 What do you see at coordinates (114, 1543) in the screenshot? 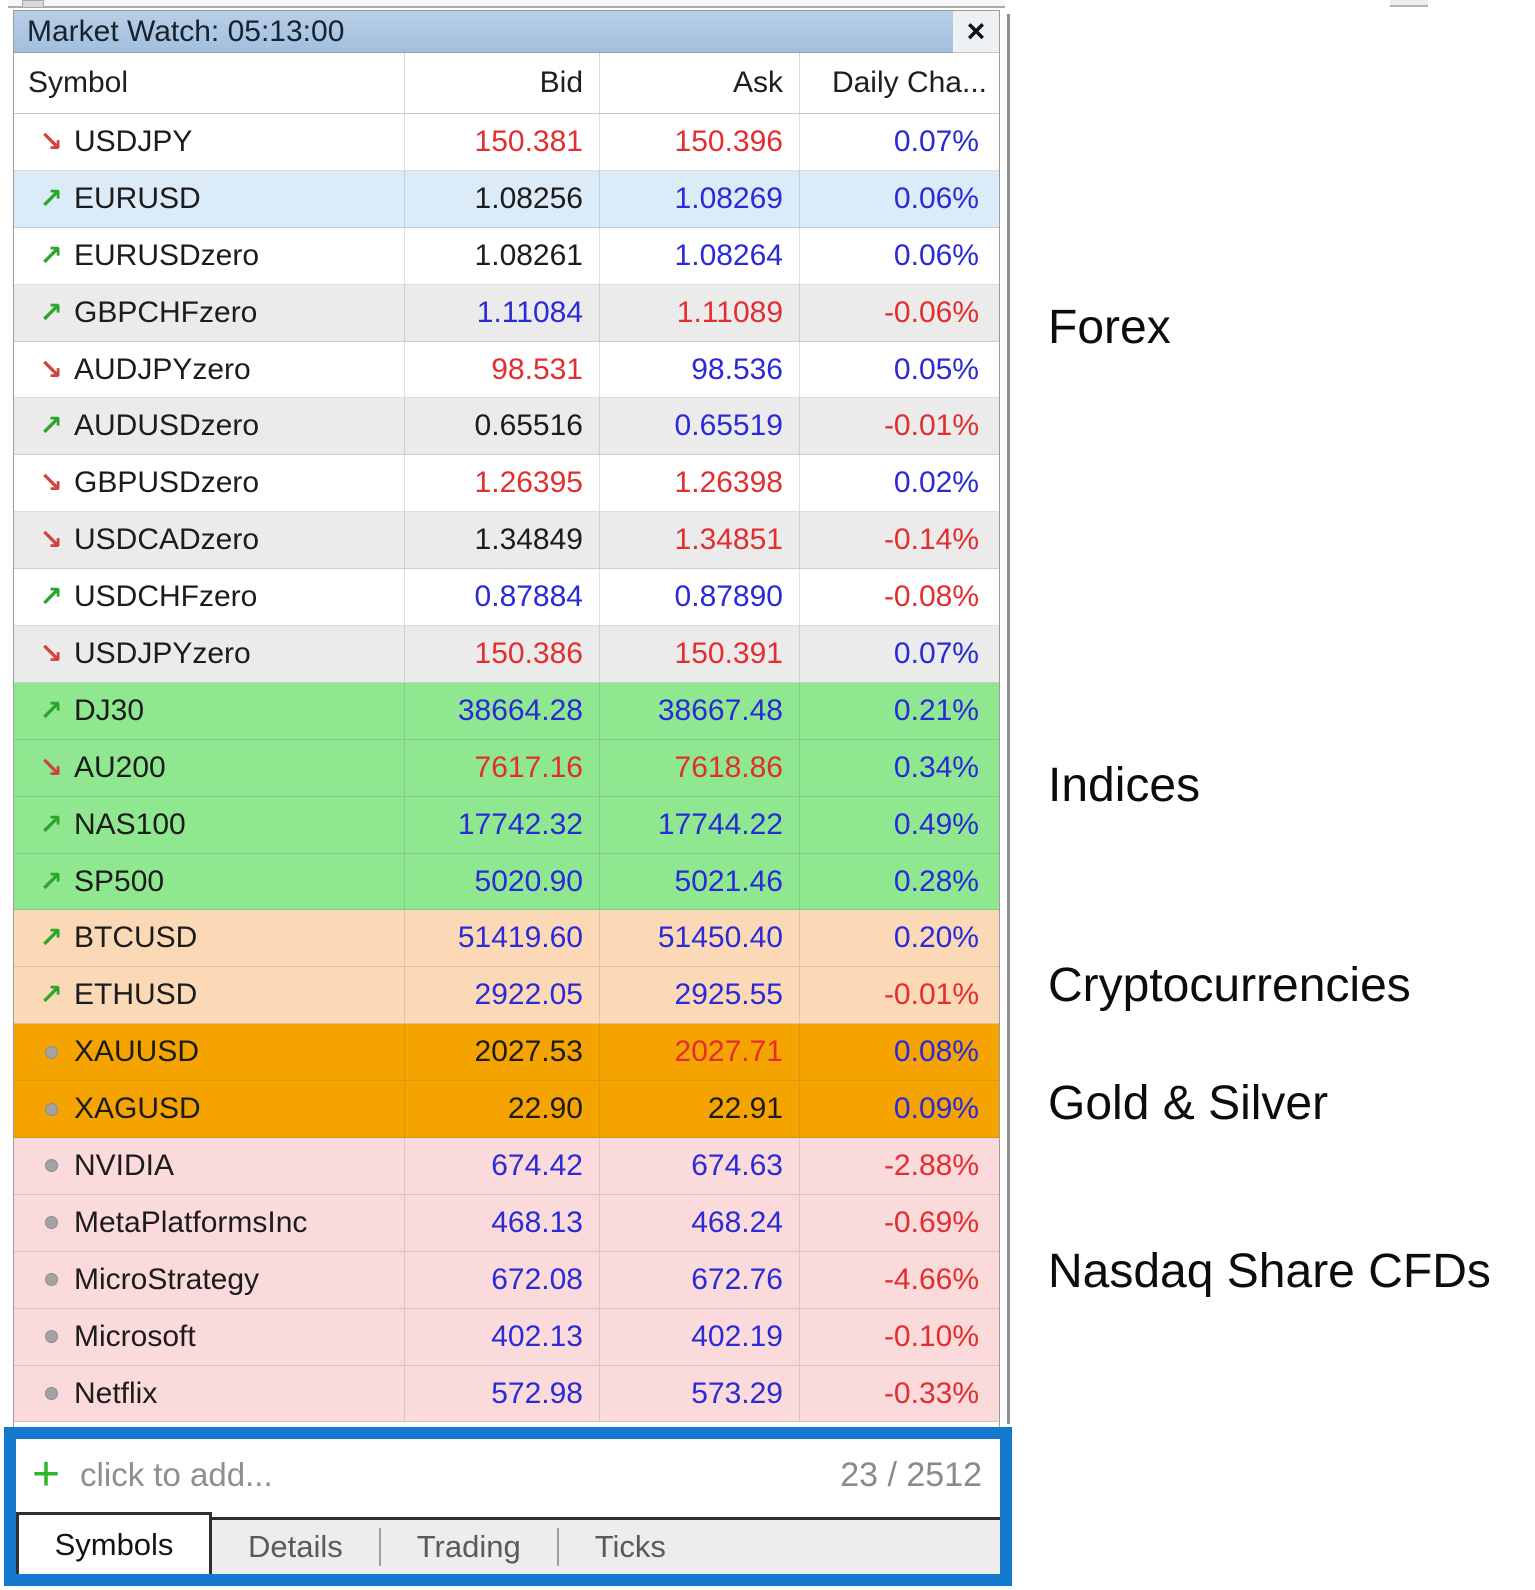
I see `tab-symbols: Symbols` at bounding box center [114, 1543].